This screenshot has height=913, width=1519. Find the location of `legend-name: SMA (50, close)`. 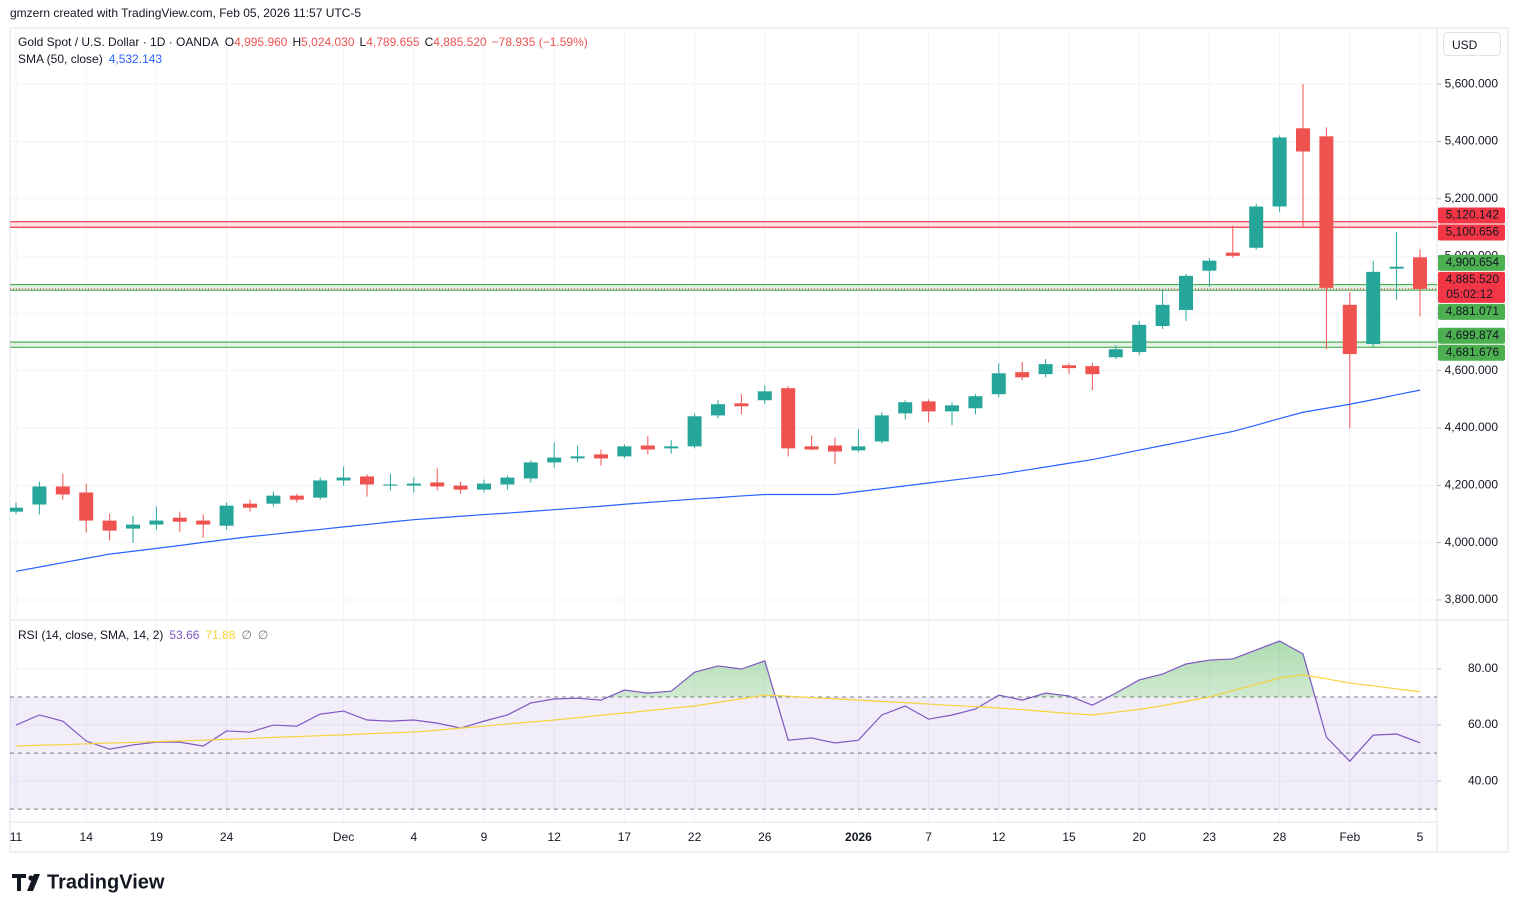

legend-name: SMA (50, close) is located at coordinates (60, 59).